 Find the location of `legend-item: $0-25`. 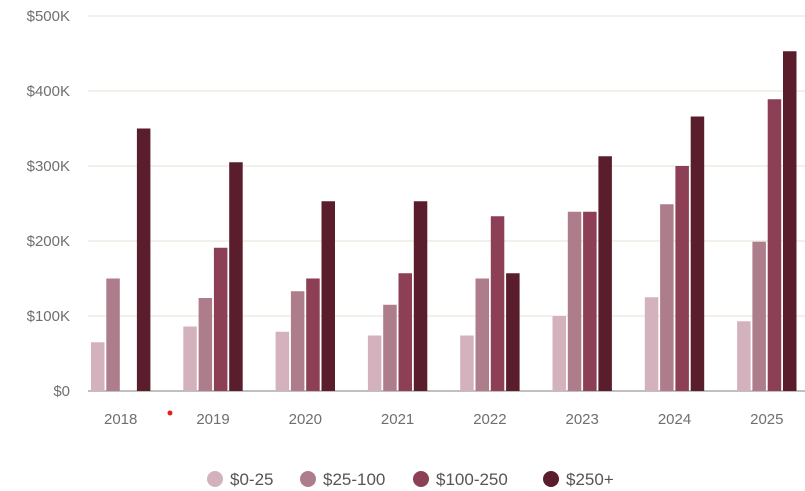

legend-item: $0-25 is located at coordinates (240, 479).